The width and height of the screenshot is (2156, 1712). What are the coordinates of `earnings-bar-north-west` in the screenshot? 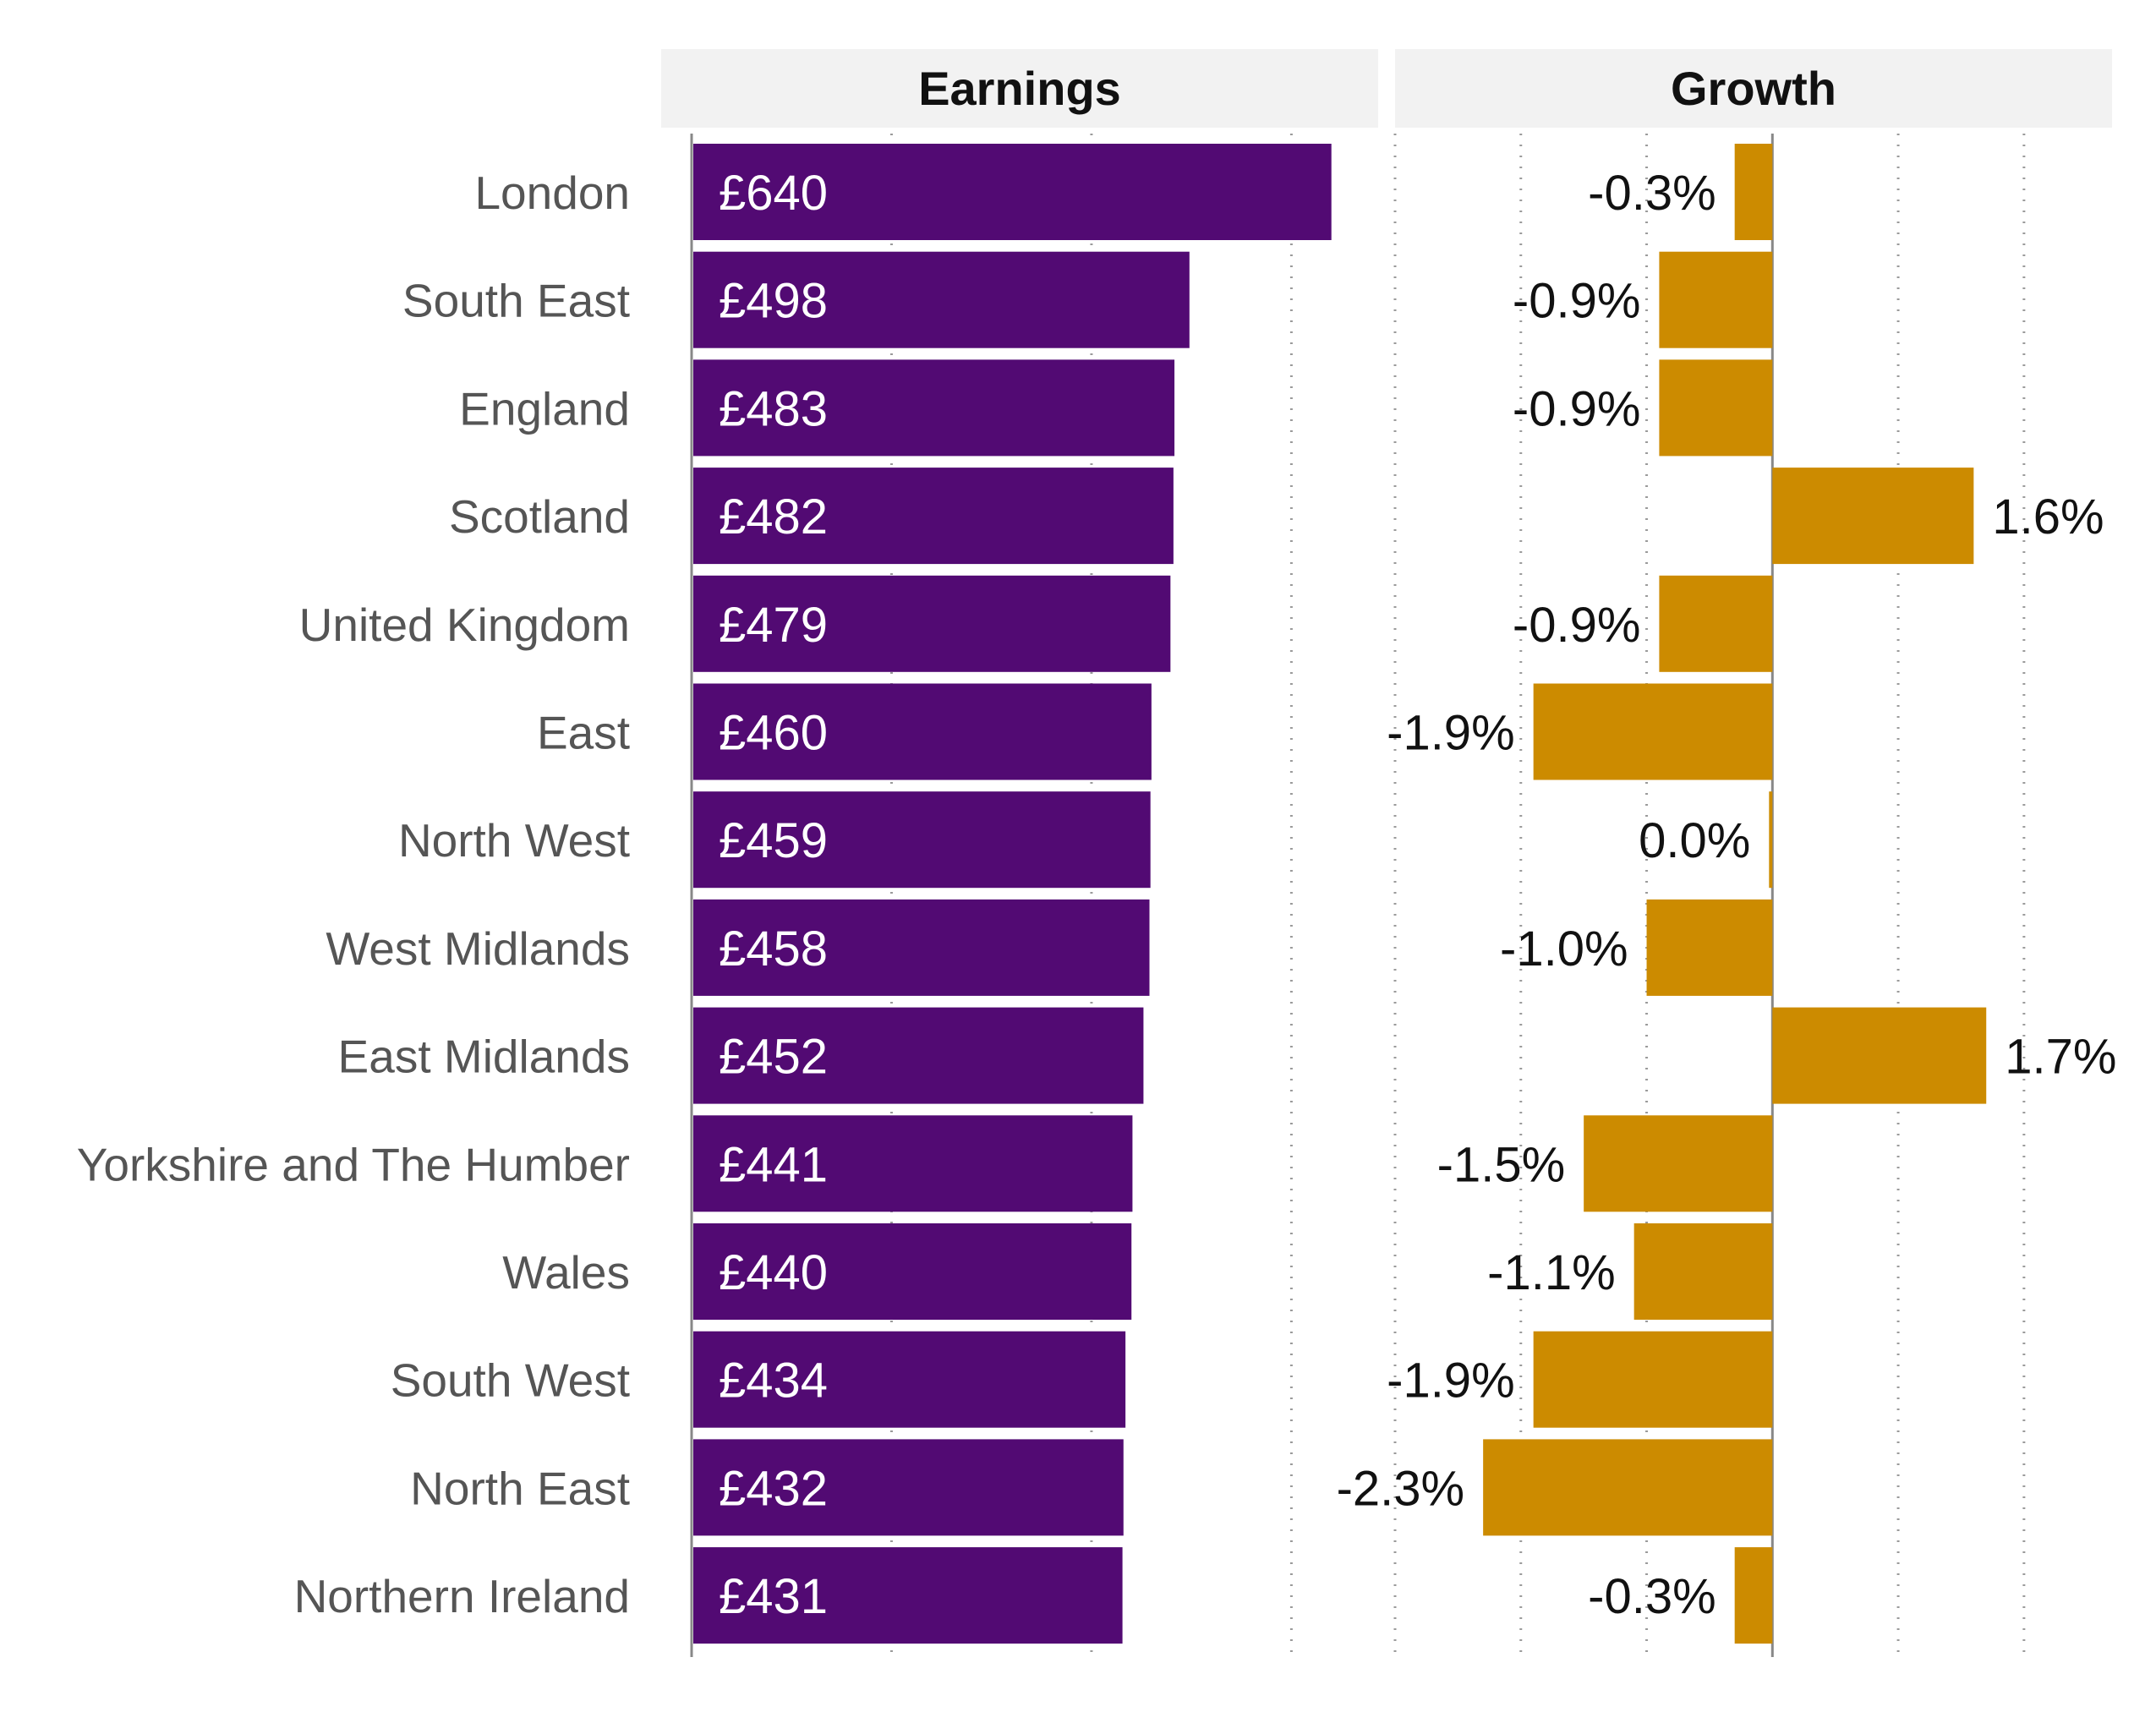 It's located at (922, 840).